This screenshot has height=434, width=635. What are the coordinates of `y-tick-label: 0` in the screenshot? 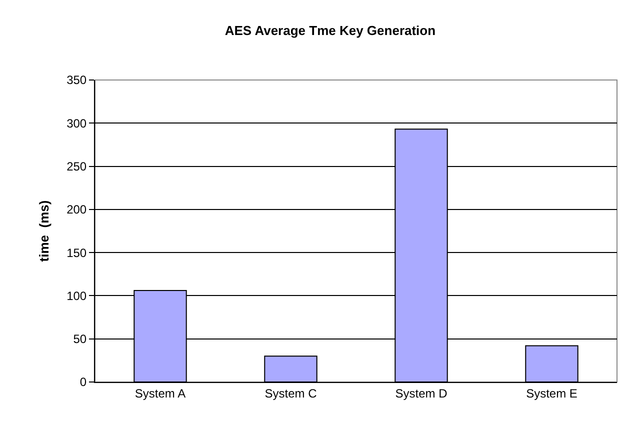 It's located at (83, 382).